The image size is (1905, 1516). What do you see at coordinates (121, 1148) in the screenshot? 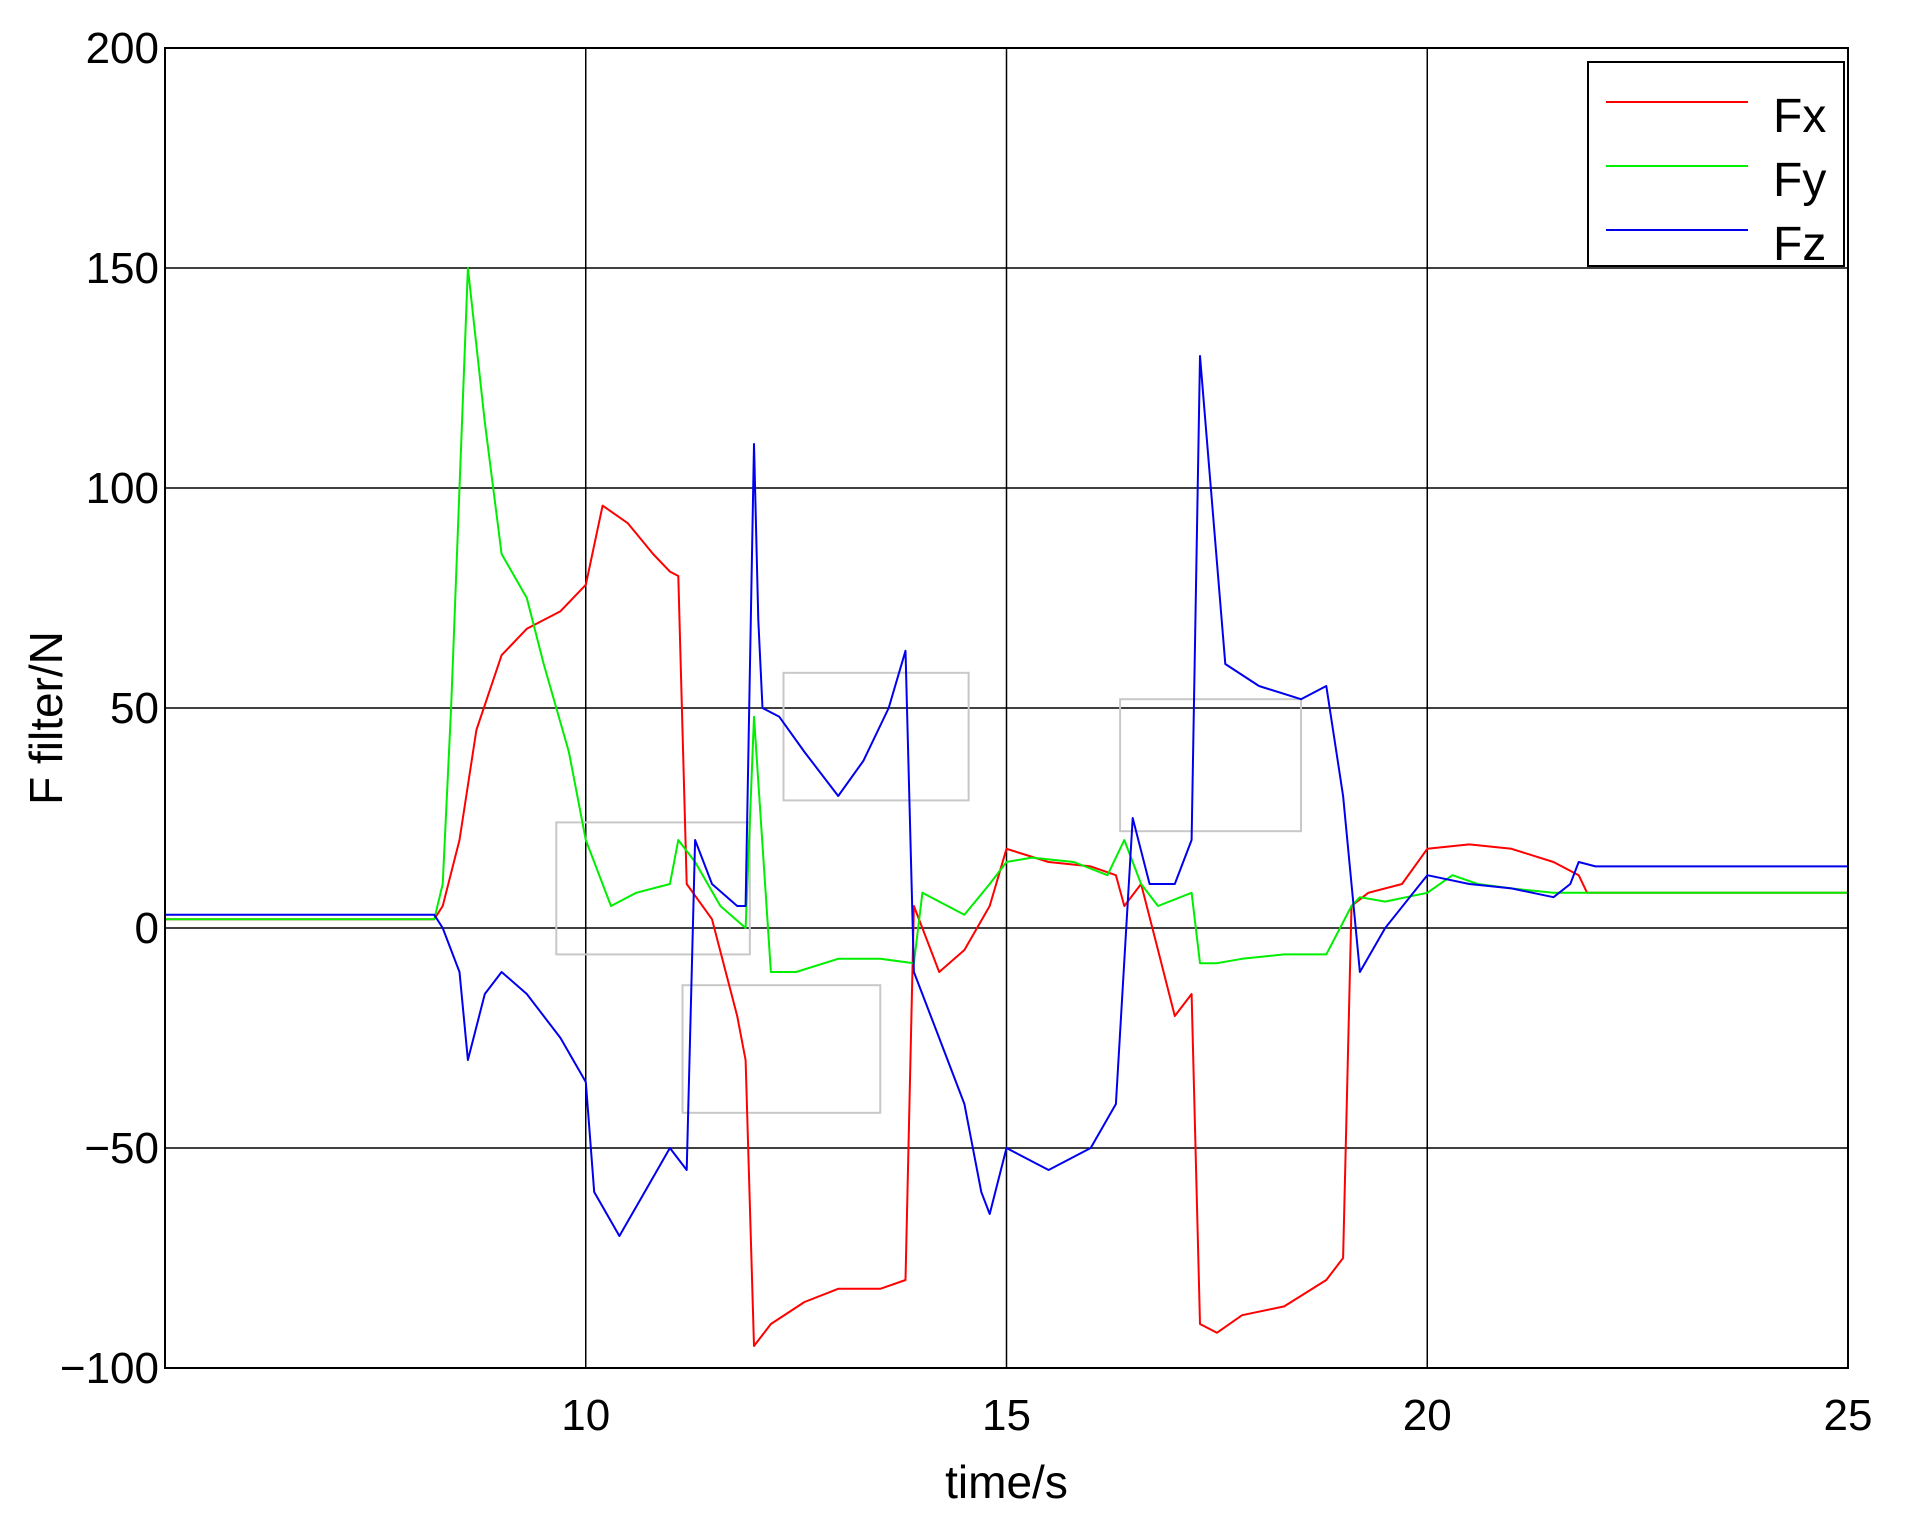
I see `y-tick-label: −50` at bounding box center [121, 1148].